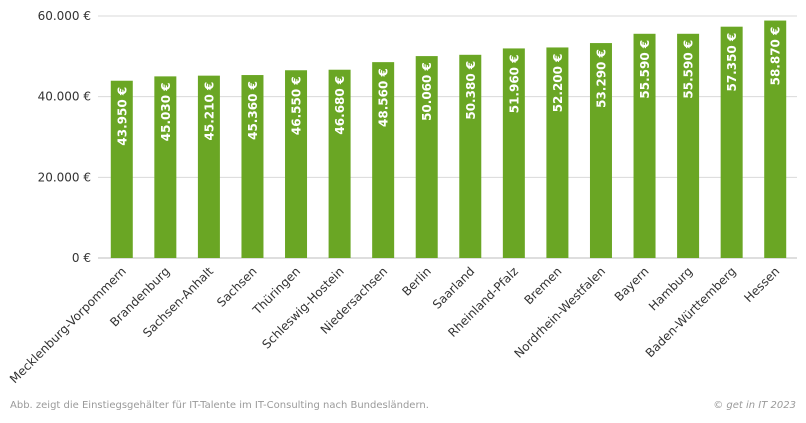 This screenshot has height=423, width=806. Describe the element at coordinates (166, 111) in the screenshot. I see `bar-value-label: 45.030 €` at that location.